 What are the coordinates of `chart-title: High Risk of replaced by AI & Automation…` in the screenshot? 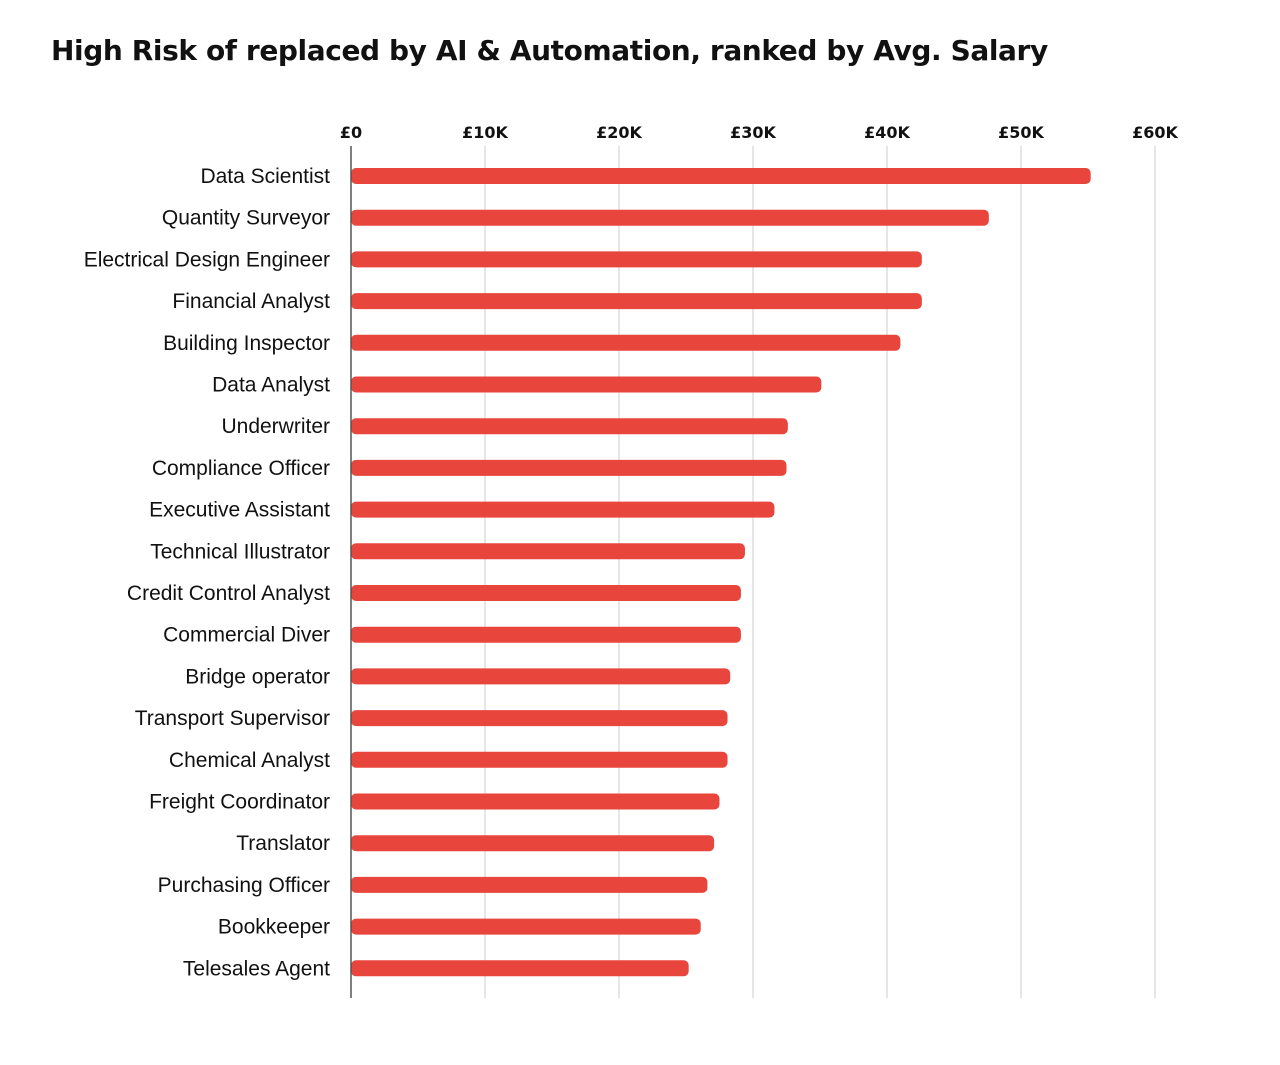 It's located at (549, 50).